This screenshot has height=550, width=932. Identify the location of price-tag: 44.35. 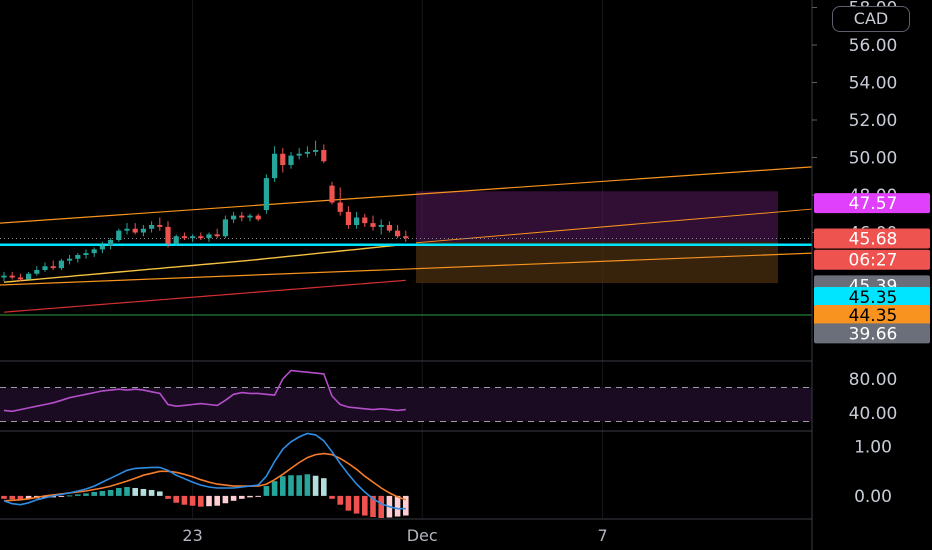
(872, 315).